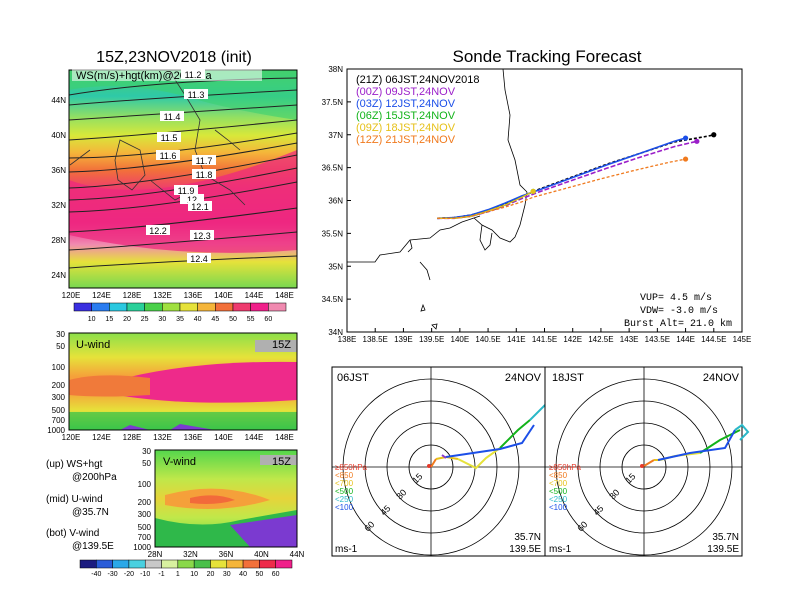 This screenshot has width=792, height=612. I want to click on pressure-tick: 700, so click(145, 537).